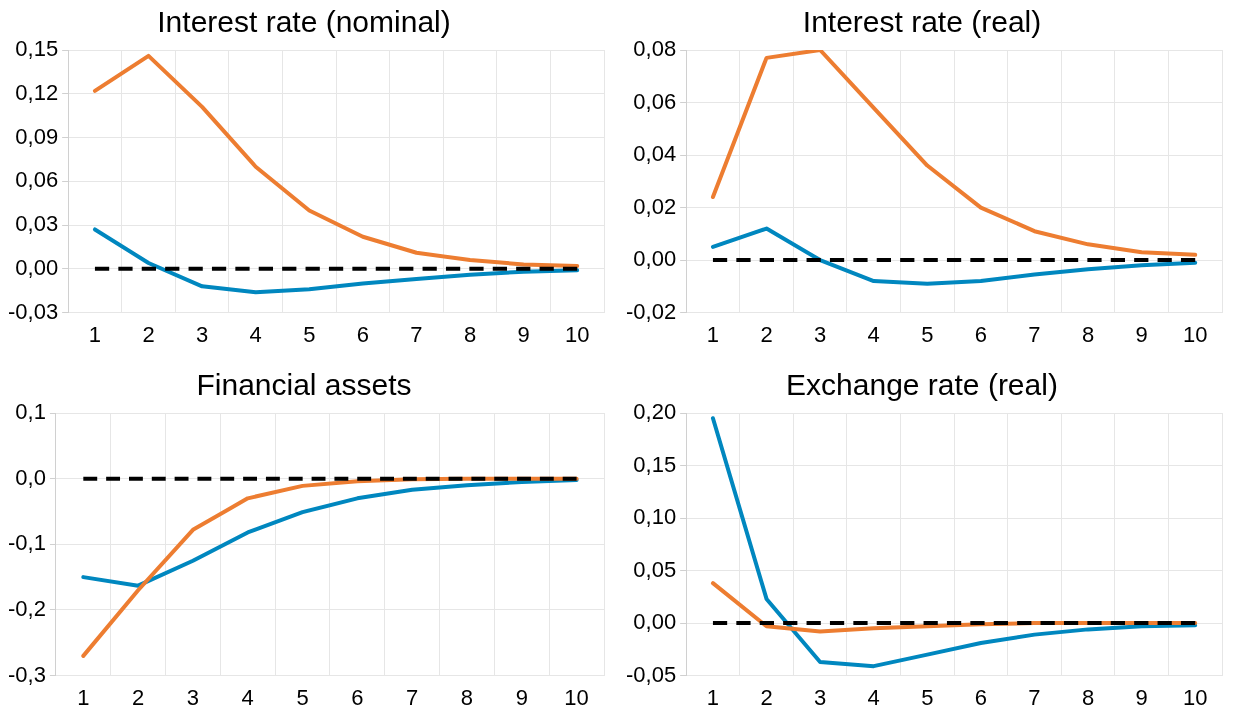 This screenshot has height=726, width=1237. What do you see at coordinates (651, 311) in the screenshot?
I see `y-tick-label: -0,02` at bounding box center [651, 311].